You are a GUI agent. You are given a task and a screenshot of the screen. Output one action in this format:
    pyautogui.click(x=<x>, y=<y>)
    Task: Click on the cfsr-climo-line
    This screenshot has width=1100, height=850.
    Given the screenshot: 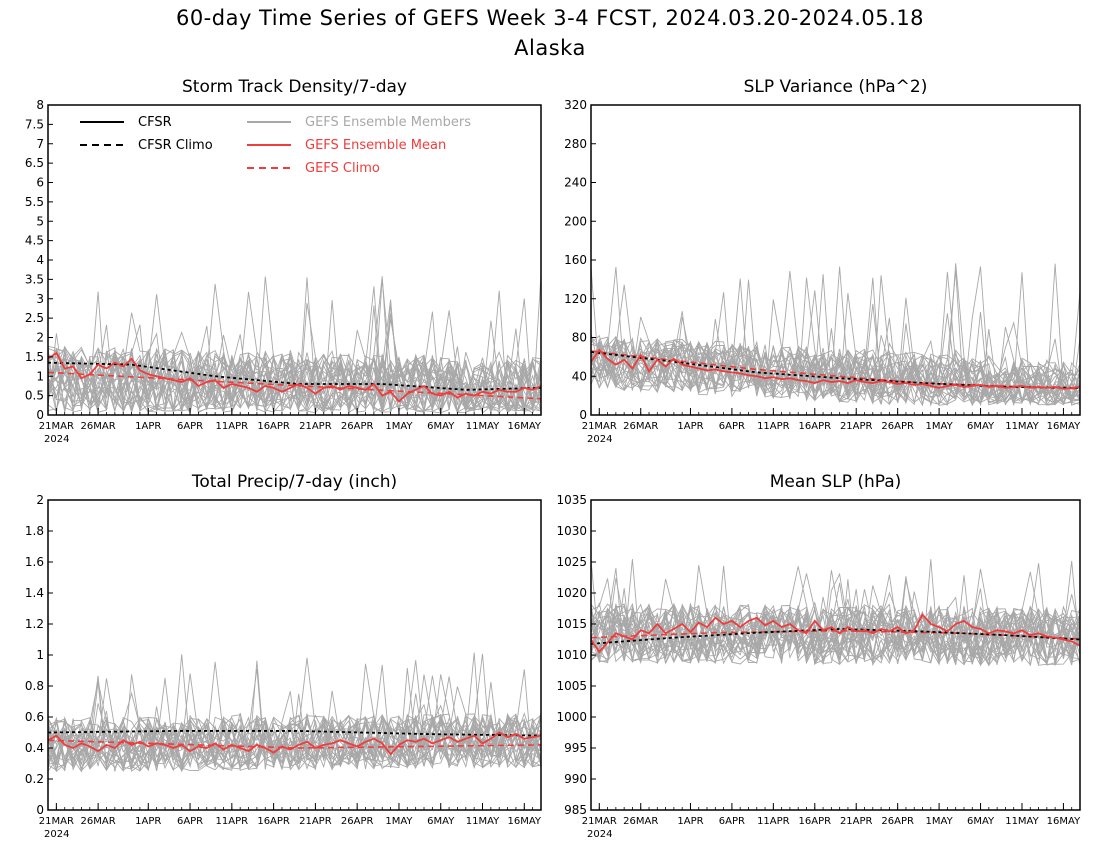 What is the action you would take?
    pyautogui.click(x=835, y=370)
    